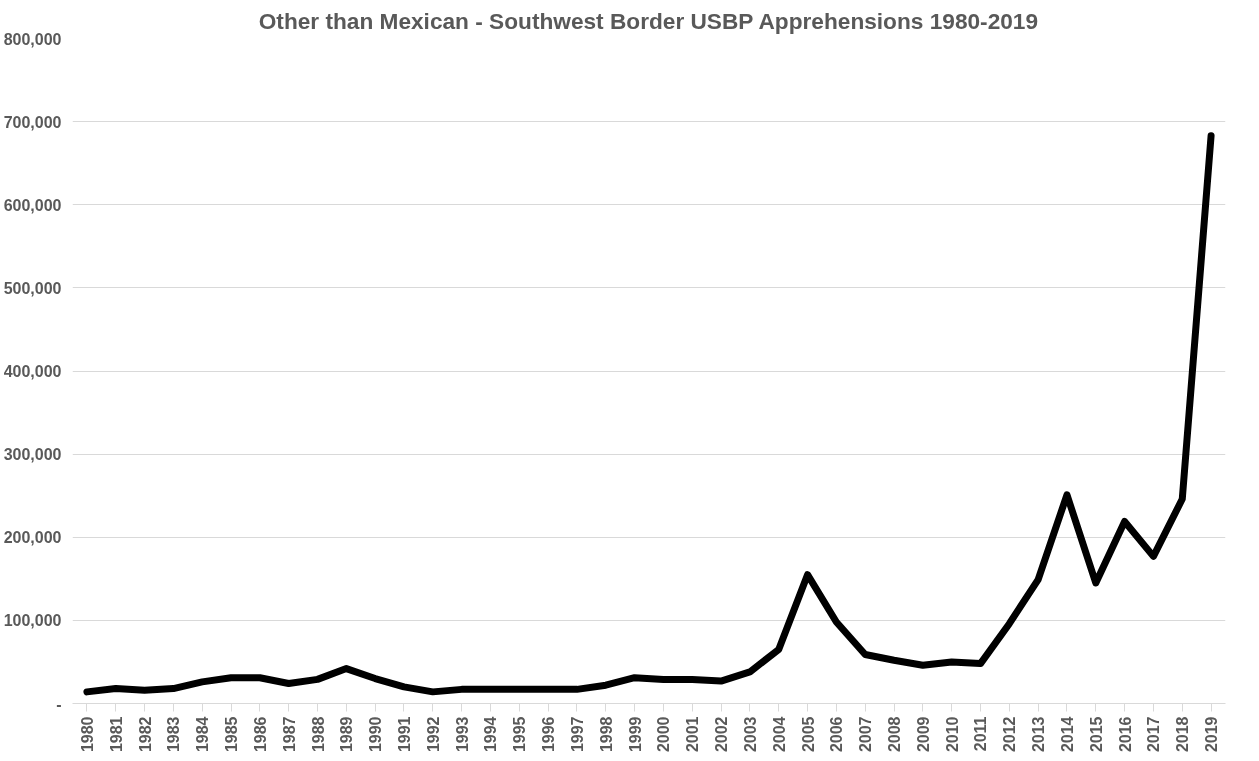 The width and height of the screenshot is (1259, 761). Describe the element at coordinates (606, 734) in the screenshot. I see `x-tick-label: 1998` at that location.